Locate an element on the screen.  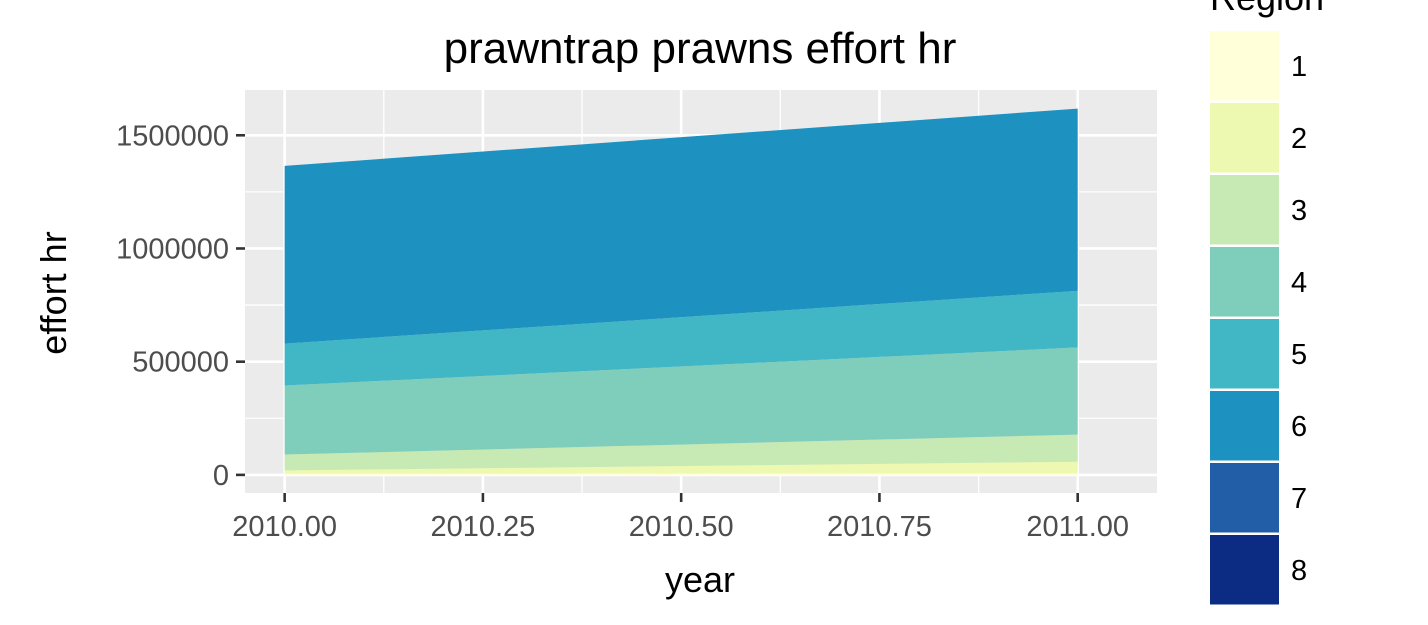
legend-items: 1 2 3 4 5 6 7 8 is located at coordinates (1258, 318).